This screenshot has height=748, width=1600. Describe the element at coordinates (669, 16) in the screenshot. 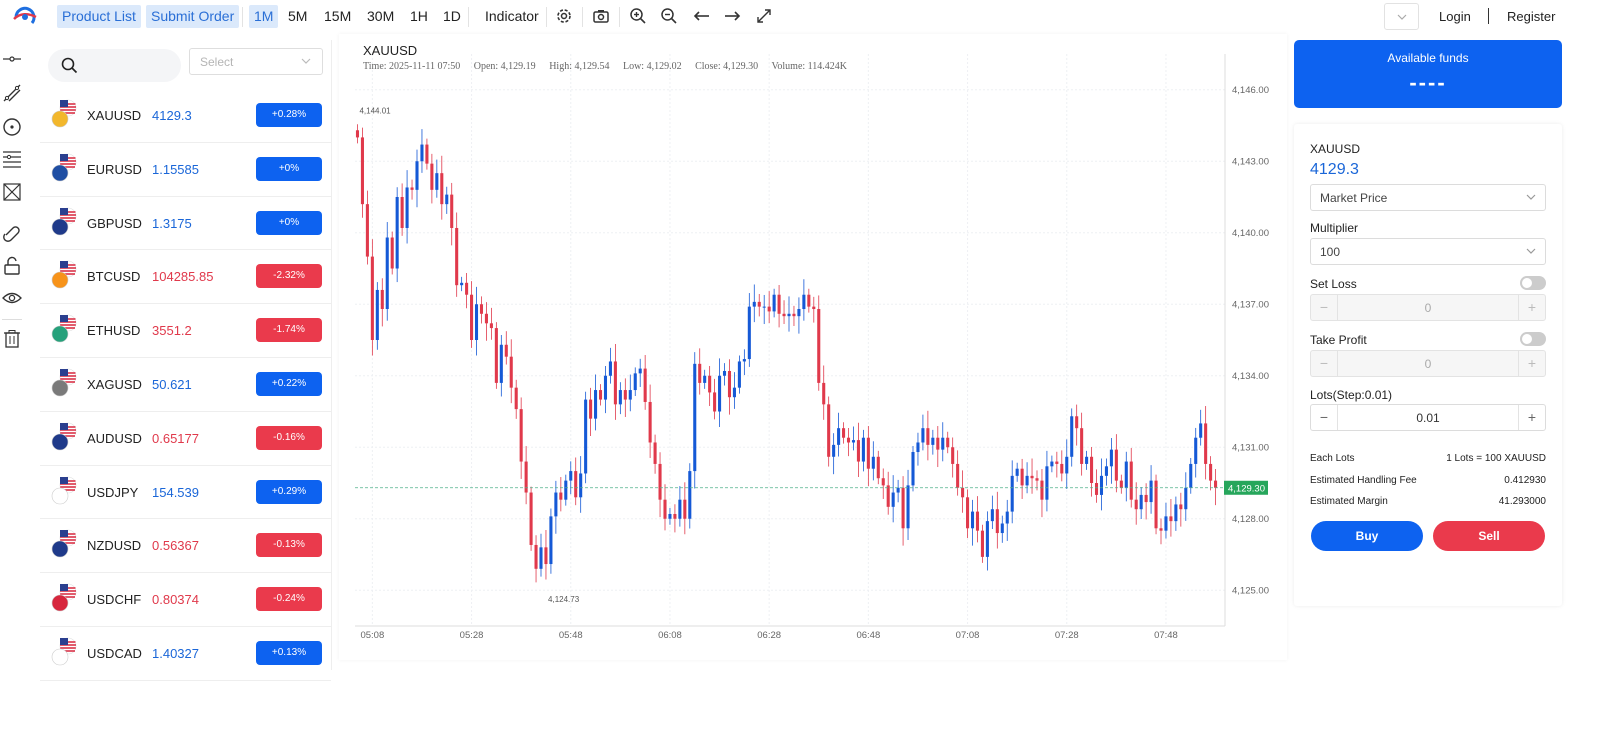

I see `zoom-out-icon` at that location.